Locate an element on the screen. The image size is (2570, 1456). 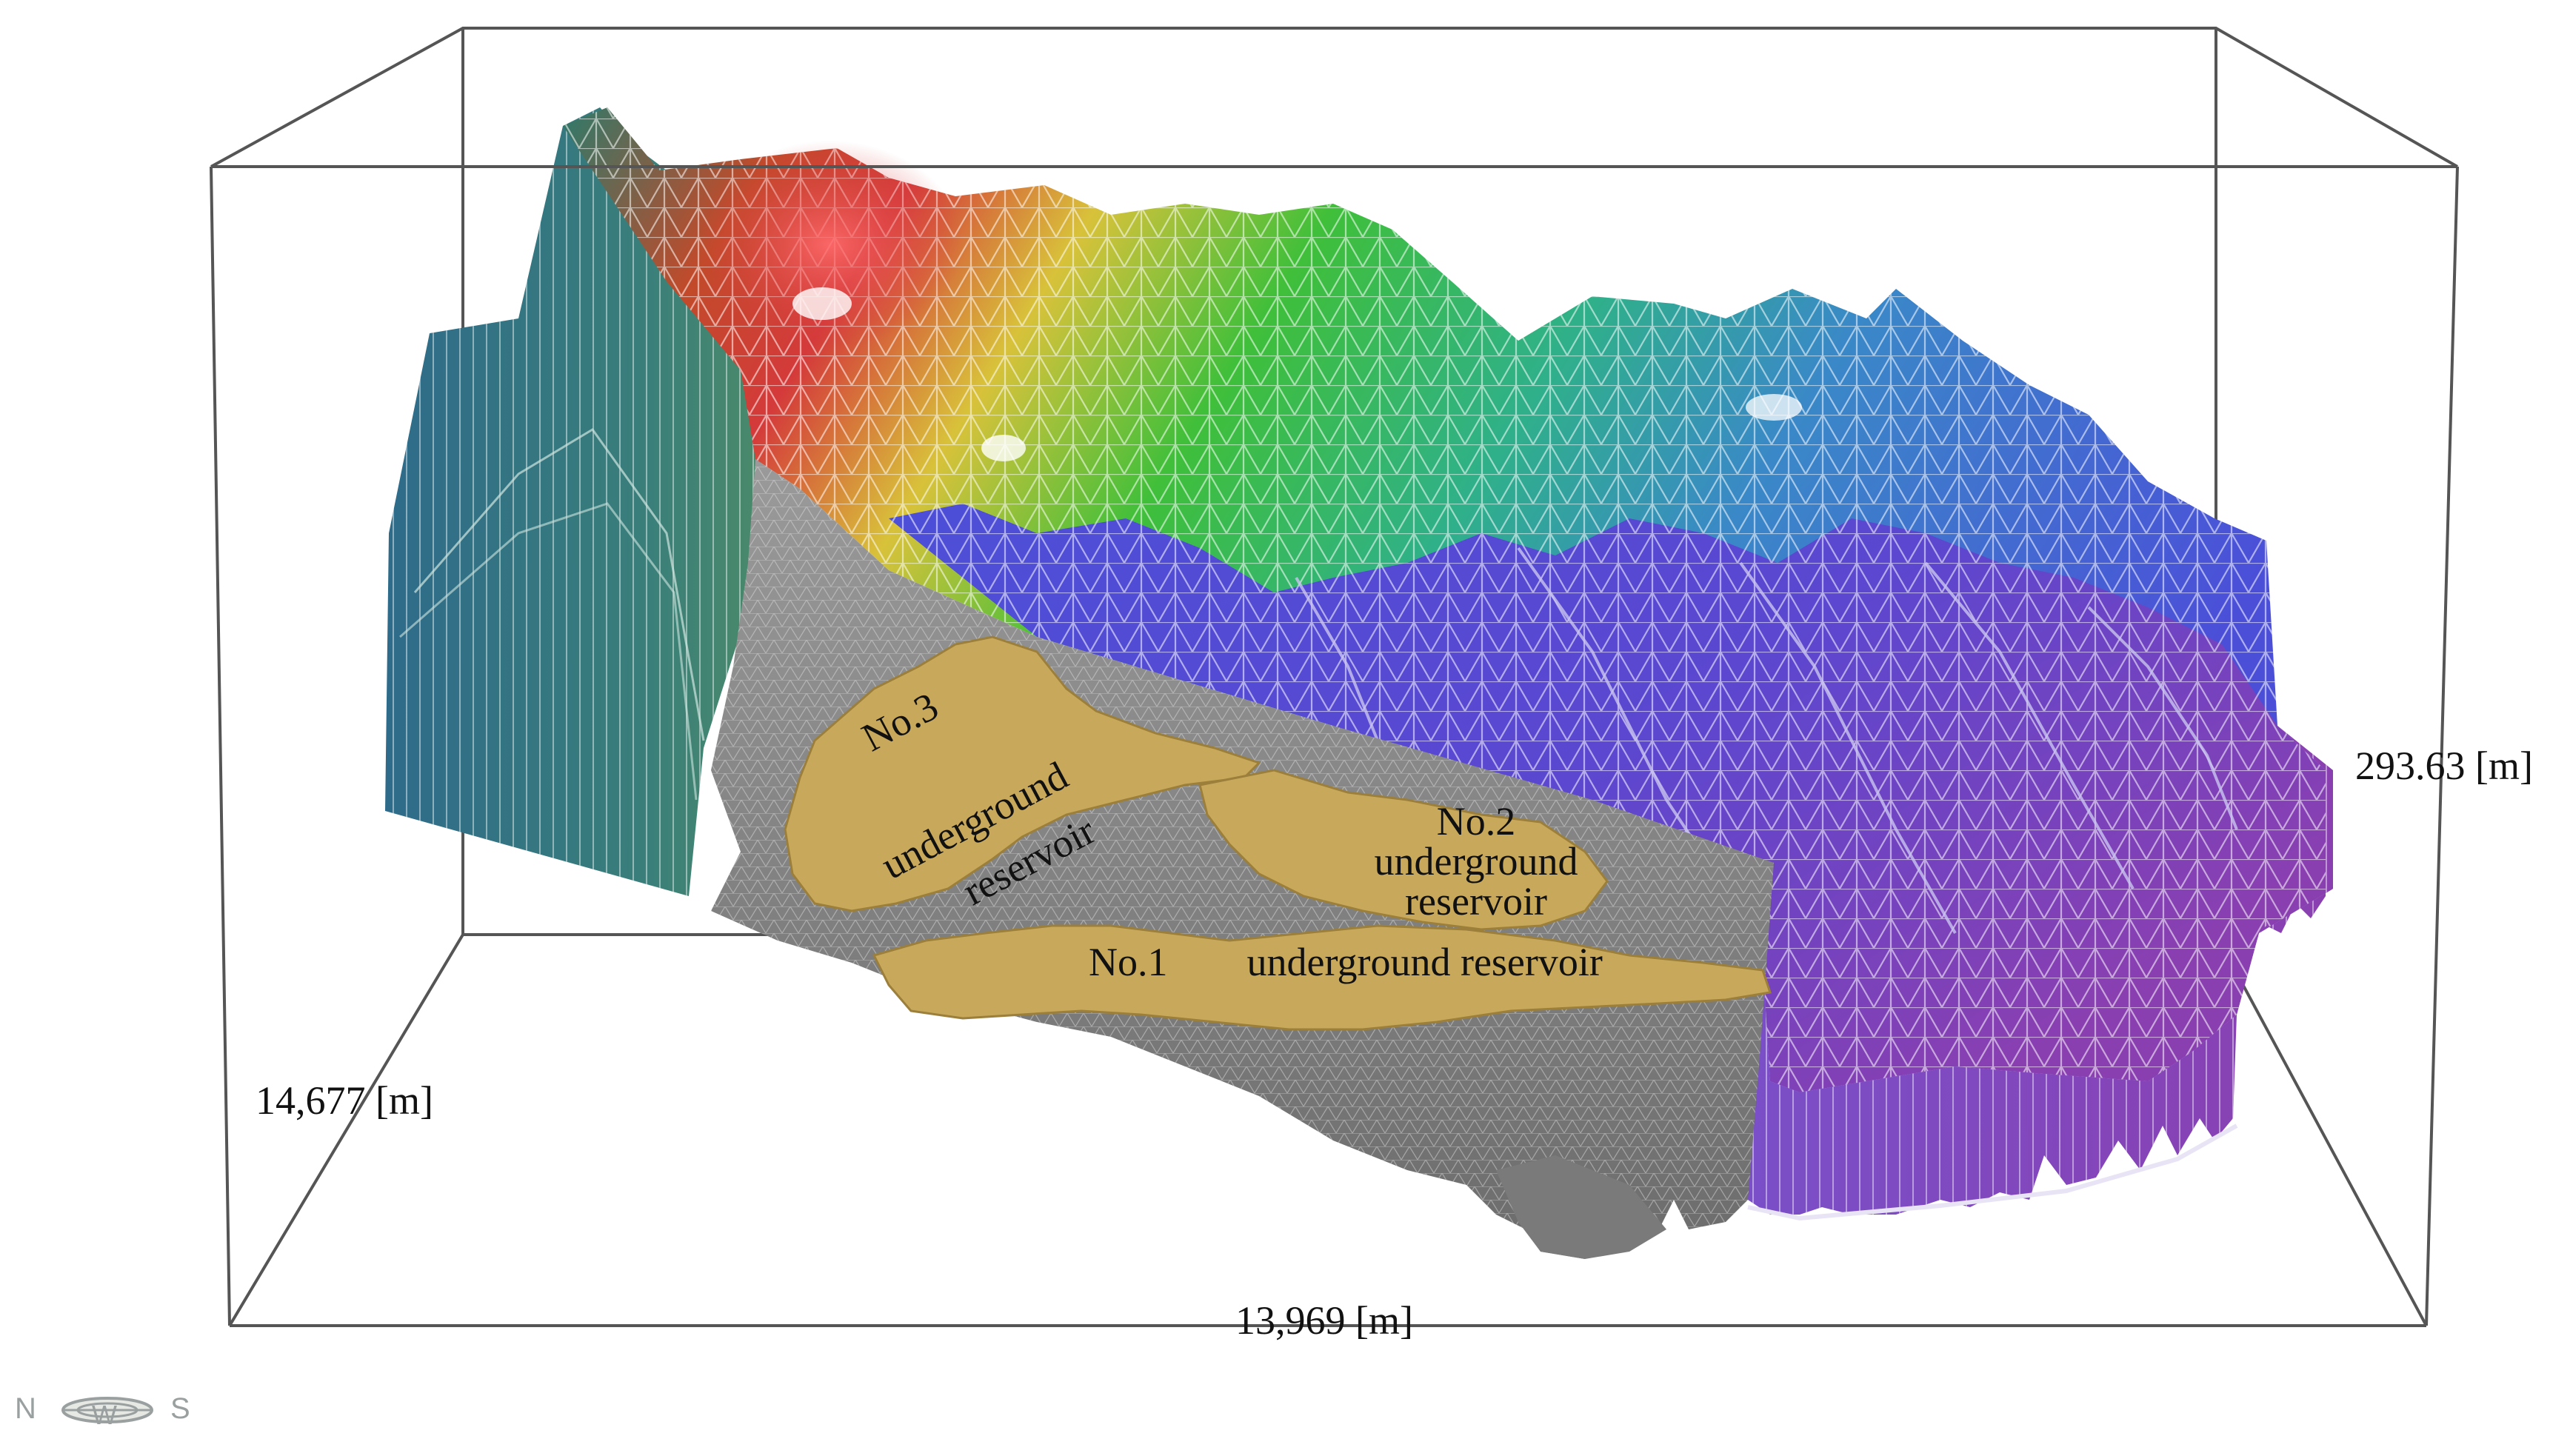
reservoir-no2-label: No.2 underground reservoir is located at coordinates (1476, 861).